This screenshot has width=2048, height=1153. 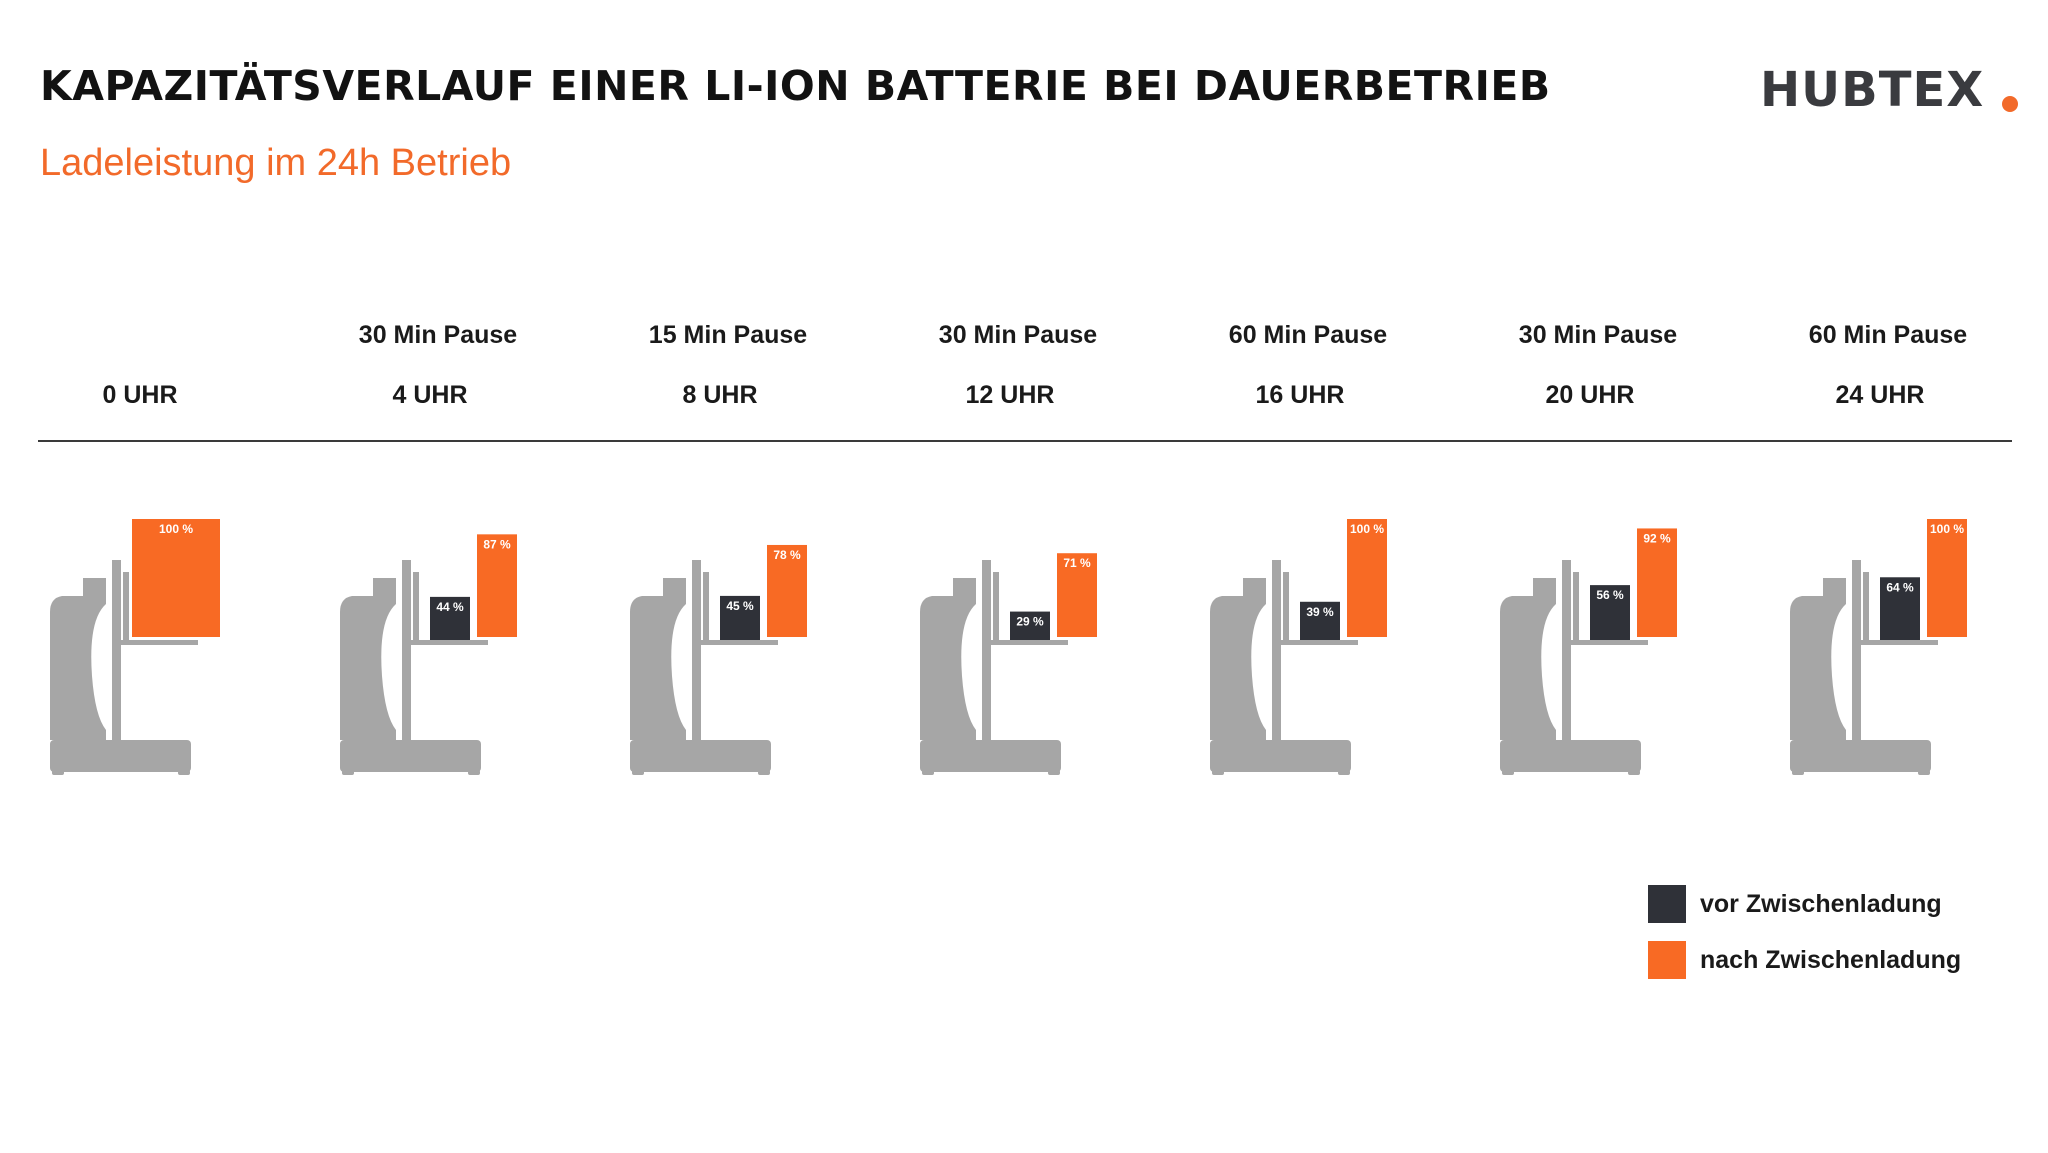 I want to click on x-tick-label: 24 UHR, so click(x=1880, y=395).